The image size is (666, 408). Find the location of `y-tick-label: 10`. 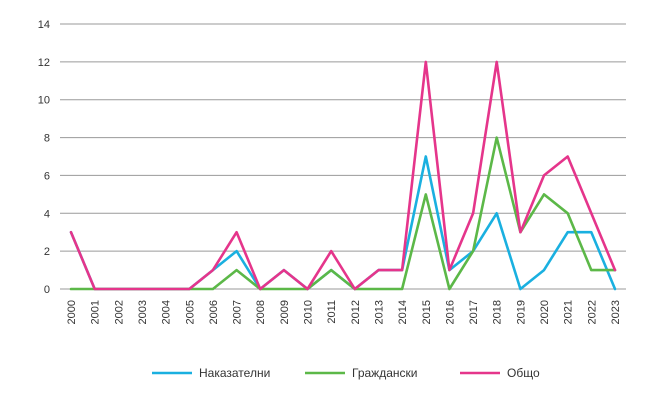

y-tick-label: 10 is located at coordinates (44, 101).